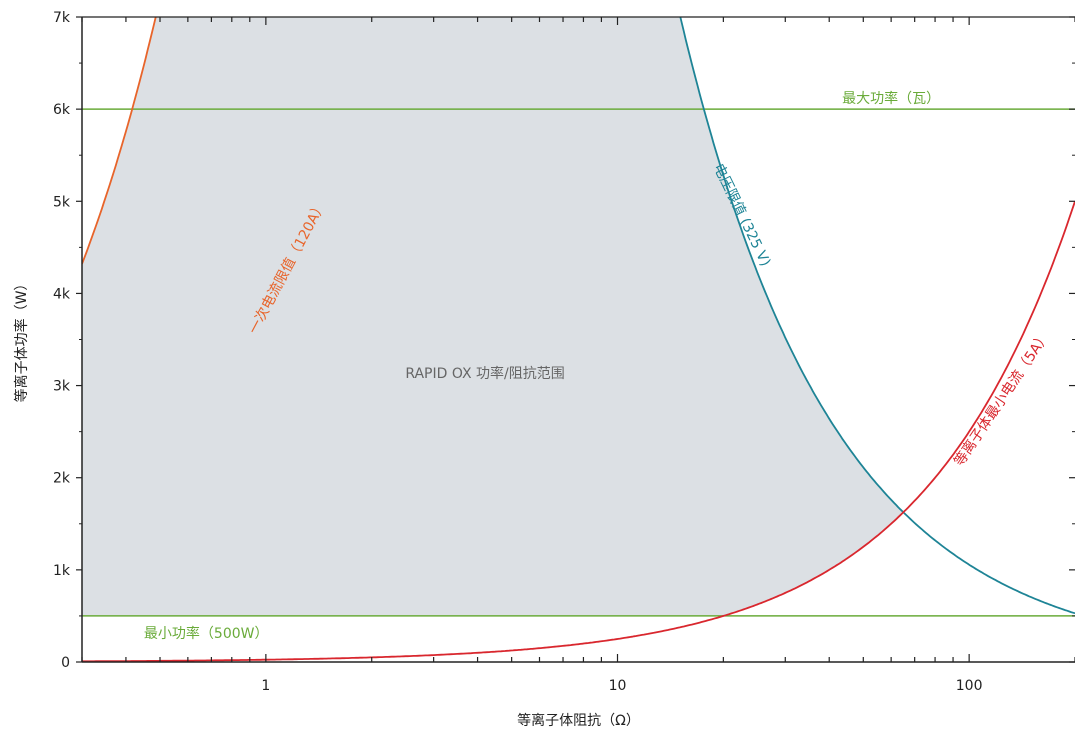  I want to click on y-axis-title: 等离子体功率（W）, so click(21, 340).